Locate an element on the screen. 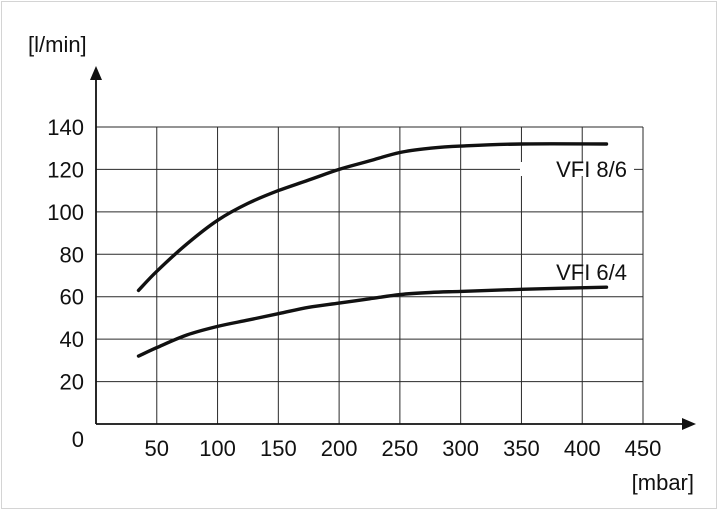 This screenshot has width=720, height=512. x-tick-label: 250 is located at coordinates (400, 448).